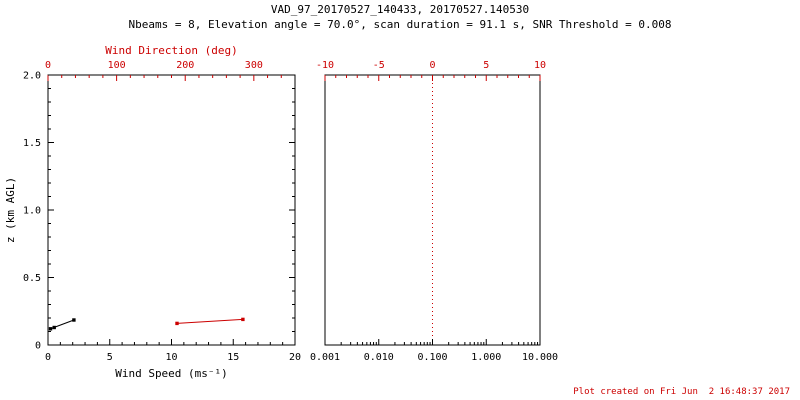 The image size is (800, 400). Describe the element at coordinates (400, 9) in the screenshot. I see `plot-title: VAD_97_20170527_140433, 20170527.140530` at that location.